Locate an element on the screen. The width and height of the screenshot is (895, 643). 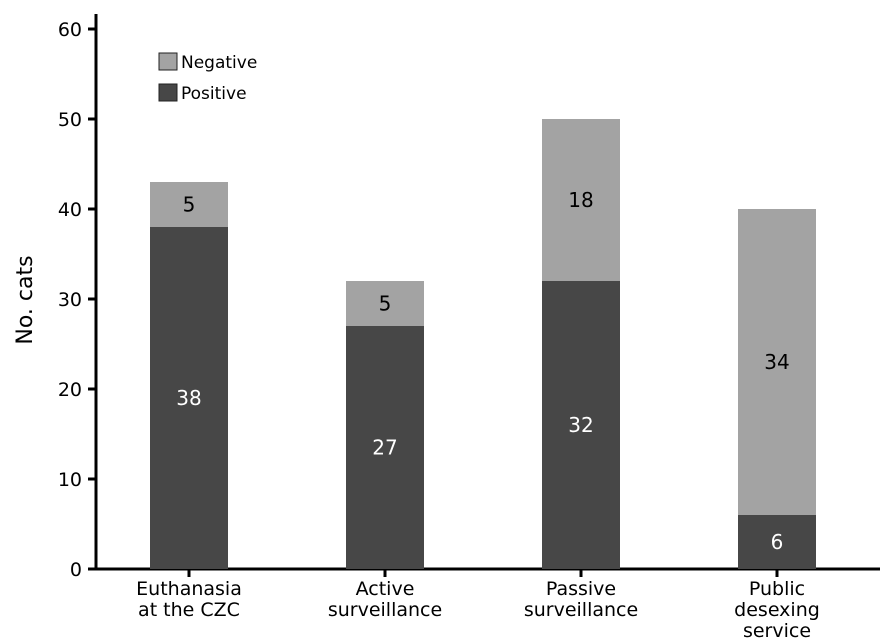
x-tick-label: Passive surveillance is located at coordinates (581, 599).